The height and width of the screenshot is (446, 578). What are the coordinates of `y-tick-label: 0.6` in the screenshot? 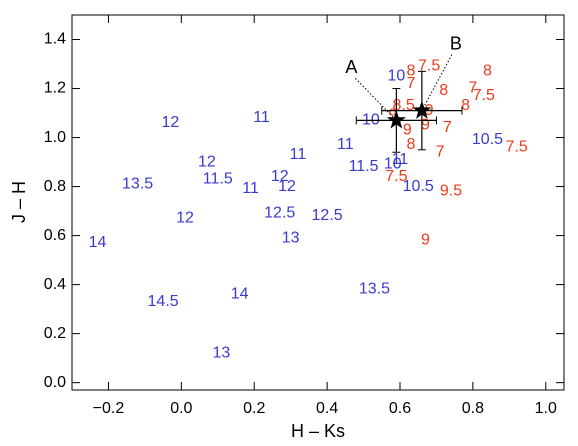 It's located at (55, 235).